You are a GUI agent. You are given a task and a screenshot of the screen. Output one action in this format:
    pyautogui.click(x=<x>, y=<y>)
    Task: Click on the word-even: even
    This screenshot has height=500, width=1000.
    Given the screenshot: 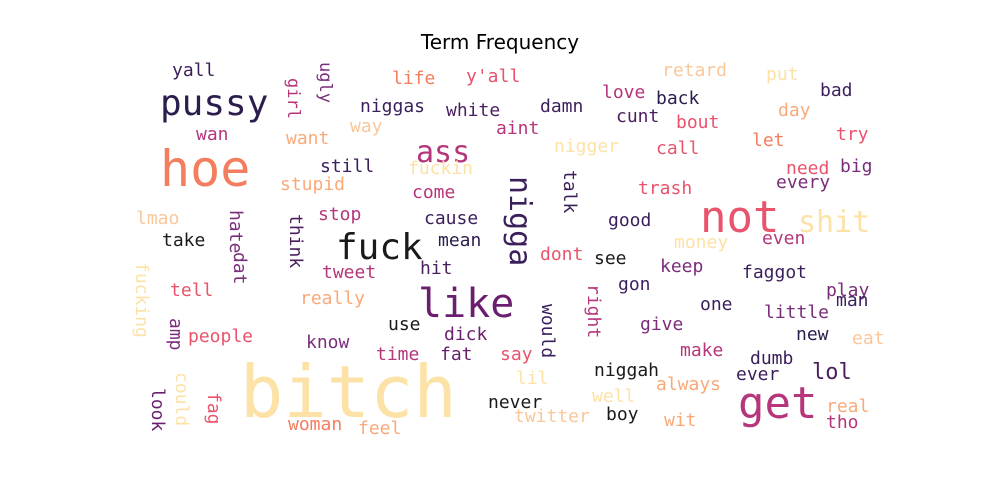 What is the action you would take?
    pyautogui.click(x=784, y=238)
    